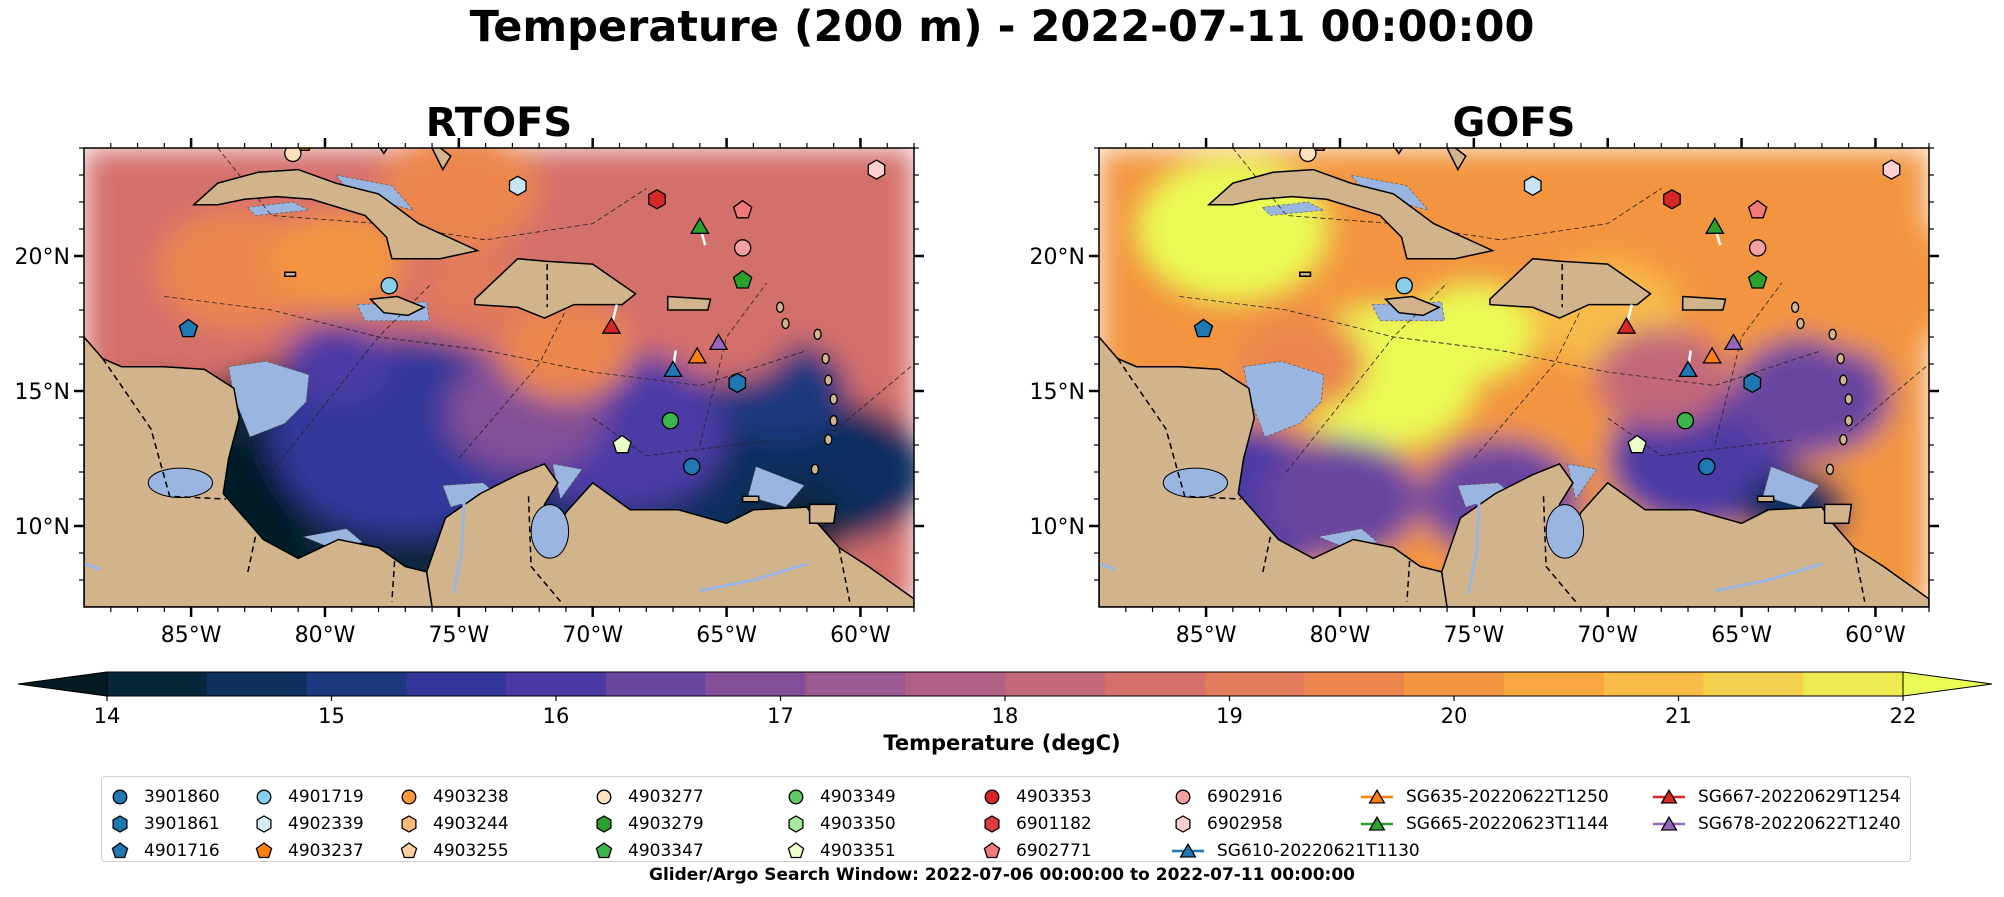  Describe the element at coordinates (453, 823) in the screenshot. I see `legend-column: 4903238 4903244 4903255` at that location.